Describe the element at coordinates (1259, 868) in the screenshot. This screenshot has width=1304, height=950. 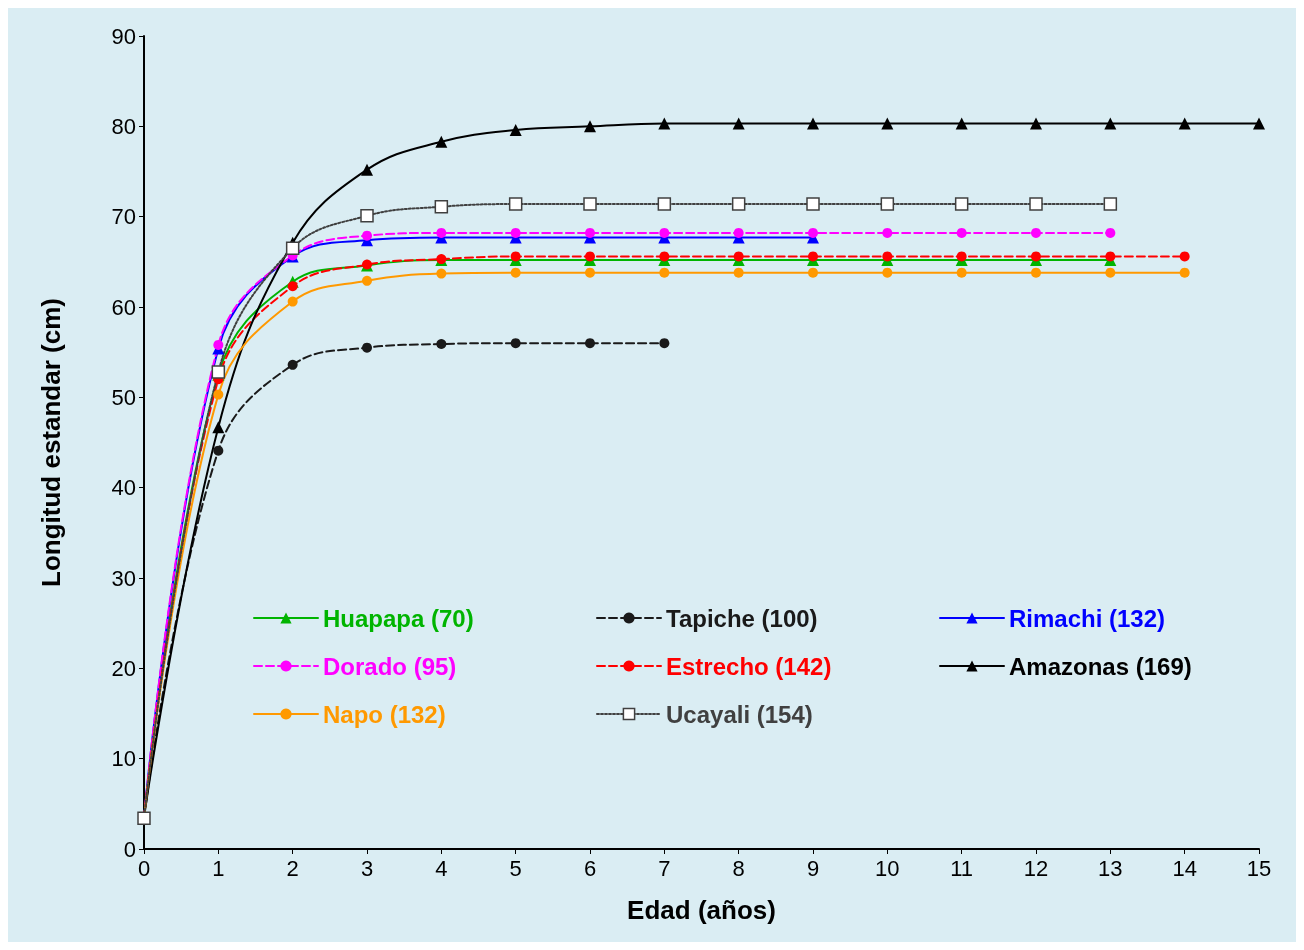
I see `x-tick-label: 15` at that location.